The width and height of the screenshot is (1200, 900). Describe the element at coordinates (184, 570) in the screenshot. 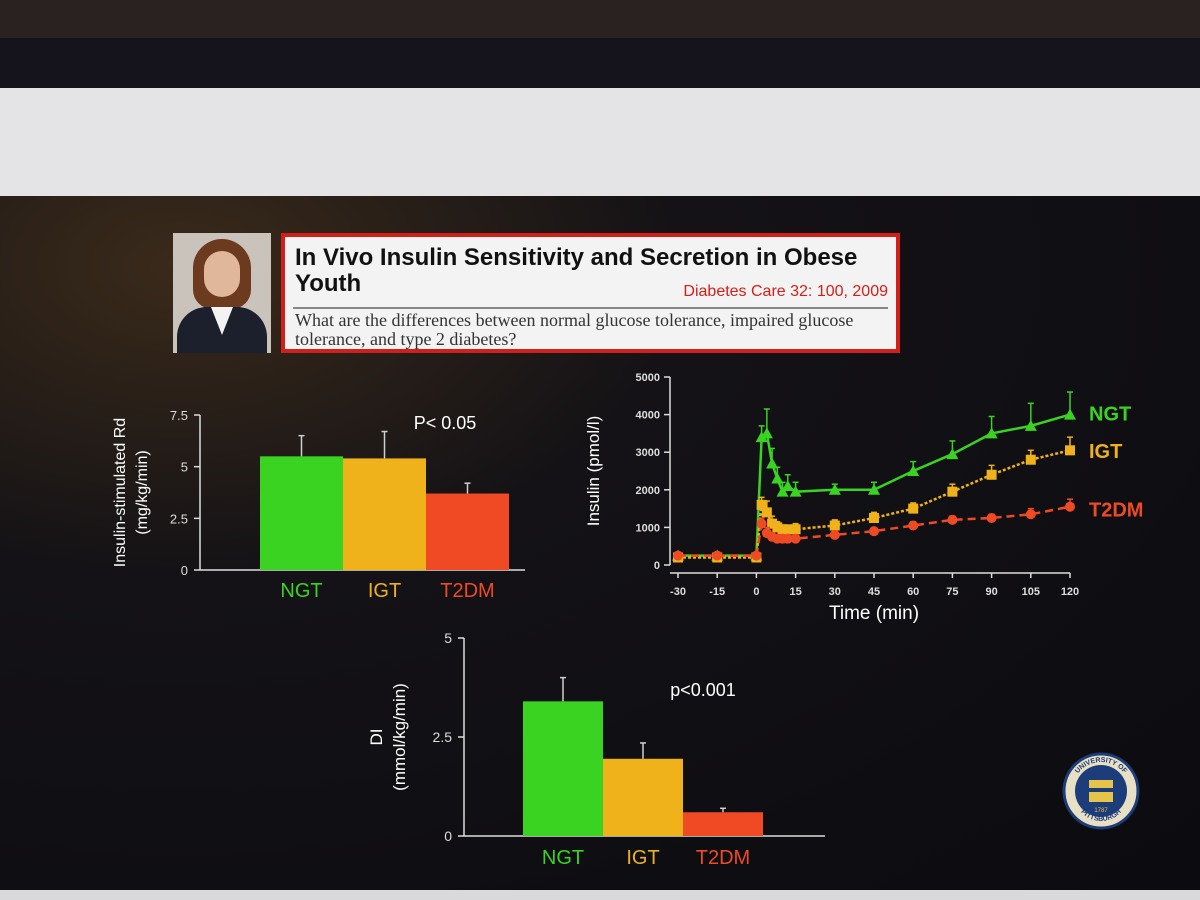

I see `rd-y-tick-label: 0` at that location.